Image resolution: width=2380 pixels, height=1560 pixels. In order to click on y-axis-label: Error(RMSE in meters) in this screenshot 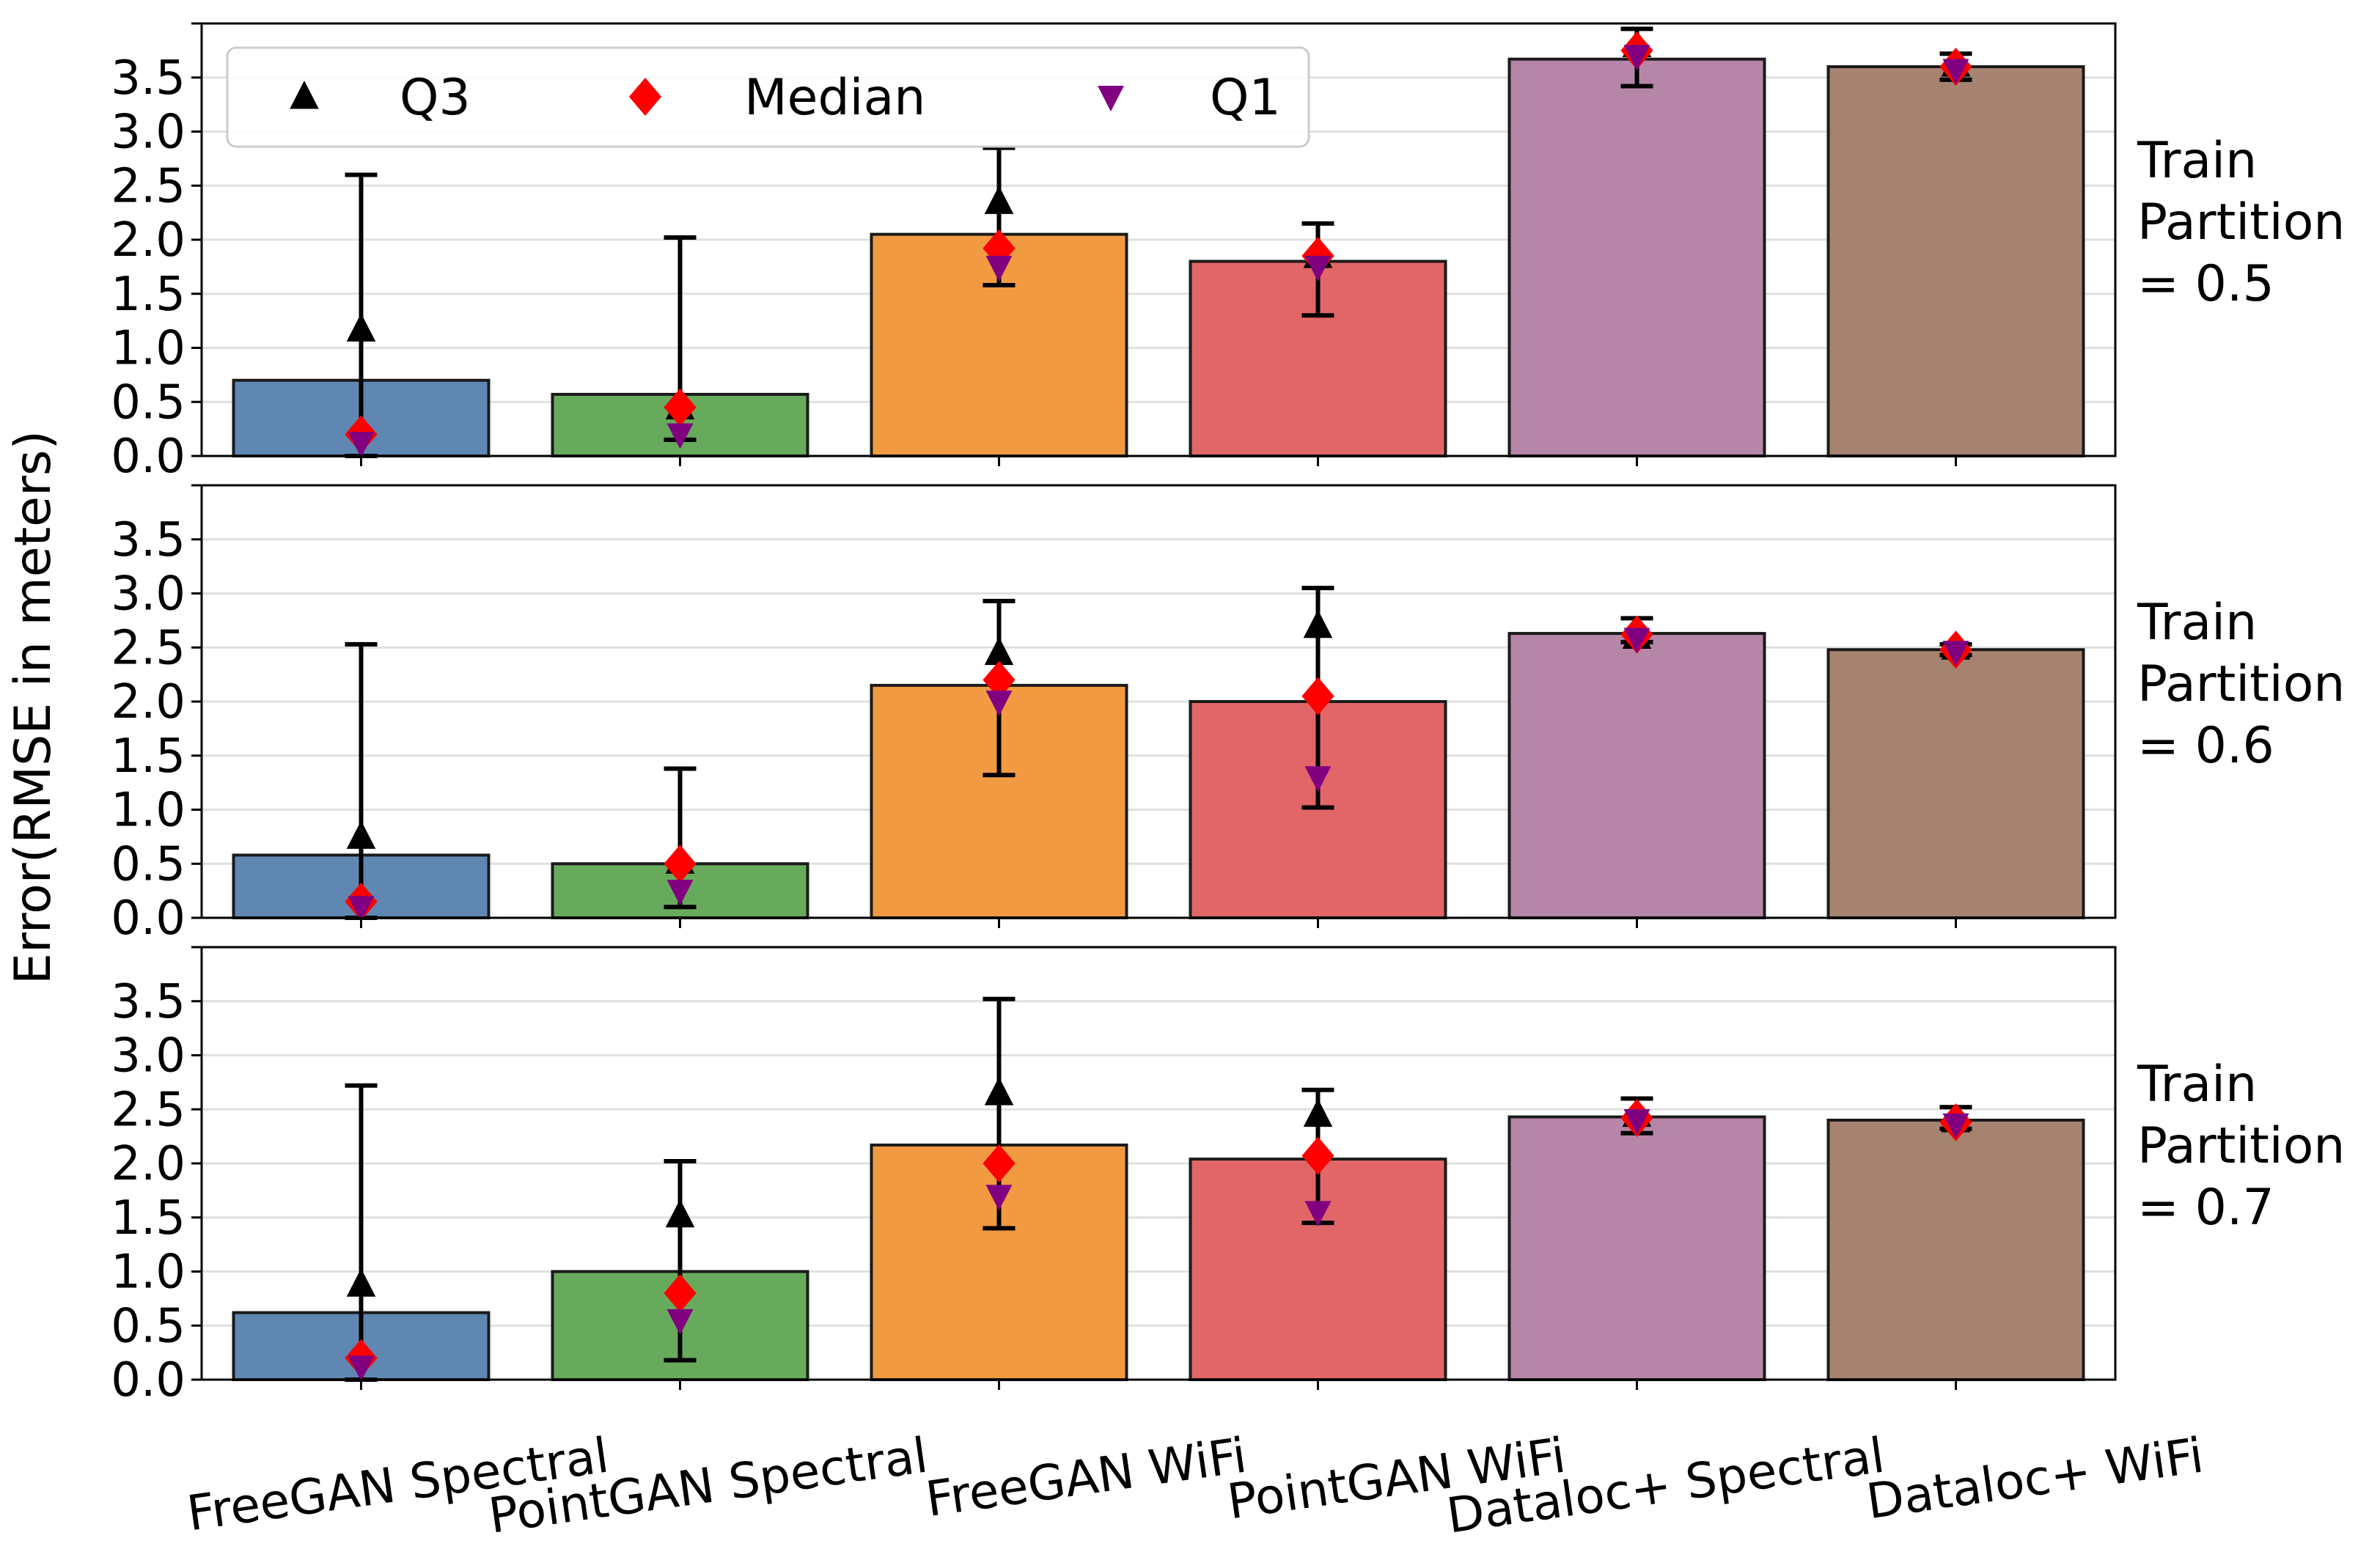, I will do `click(33, 707)`.